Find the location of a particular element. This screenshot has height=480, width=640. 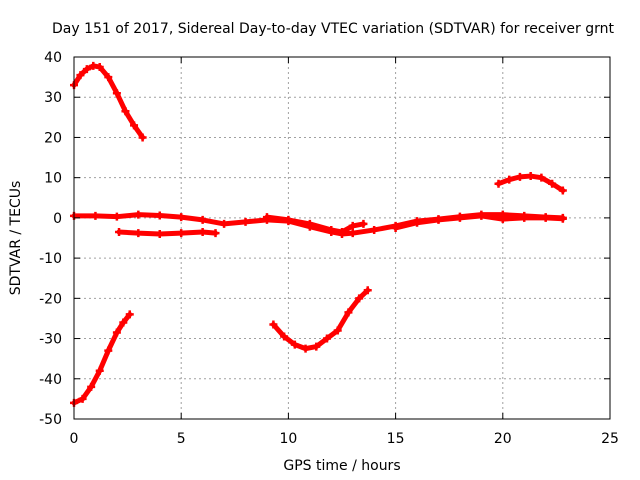

y-tick-label-5: 0 is located at coordinates (57, 219).